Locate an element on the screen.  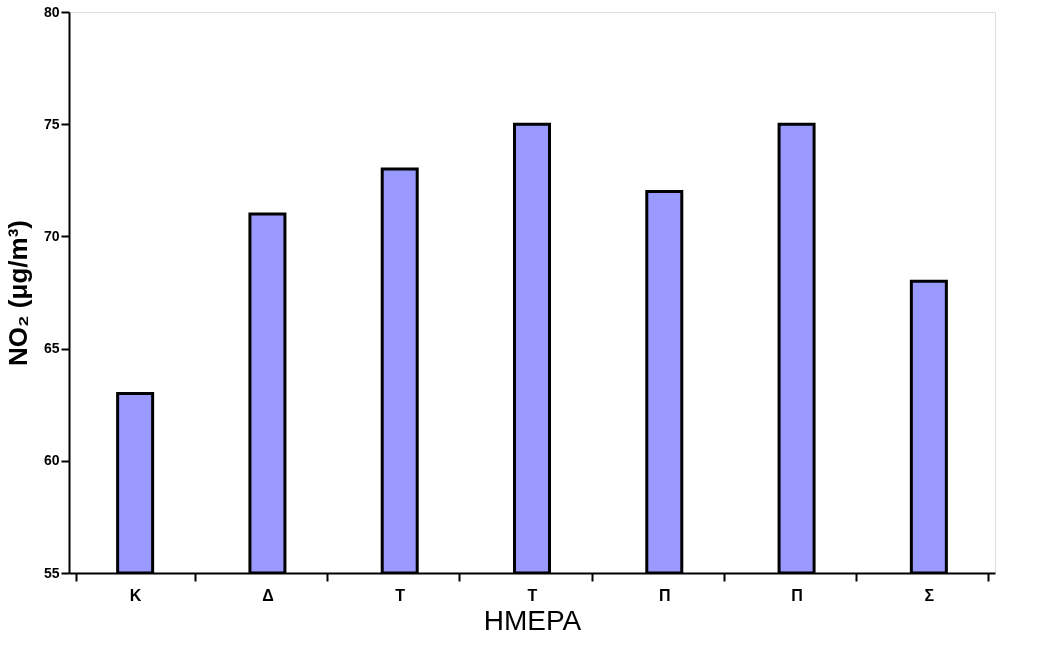
y-tick-label: 70 is located at coordinates (51, 235).